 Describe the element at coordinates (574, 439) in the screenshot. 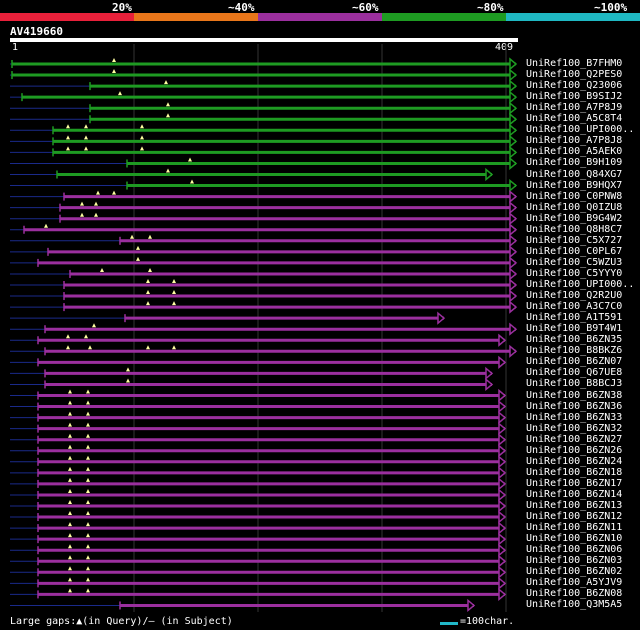

I see `hit-label: UniRef100_B6ZN27` at that location.